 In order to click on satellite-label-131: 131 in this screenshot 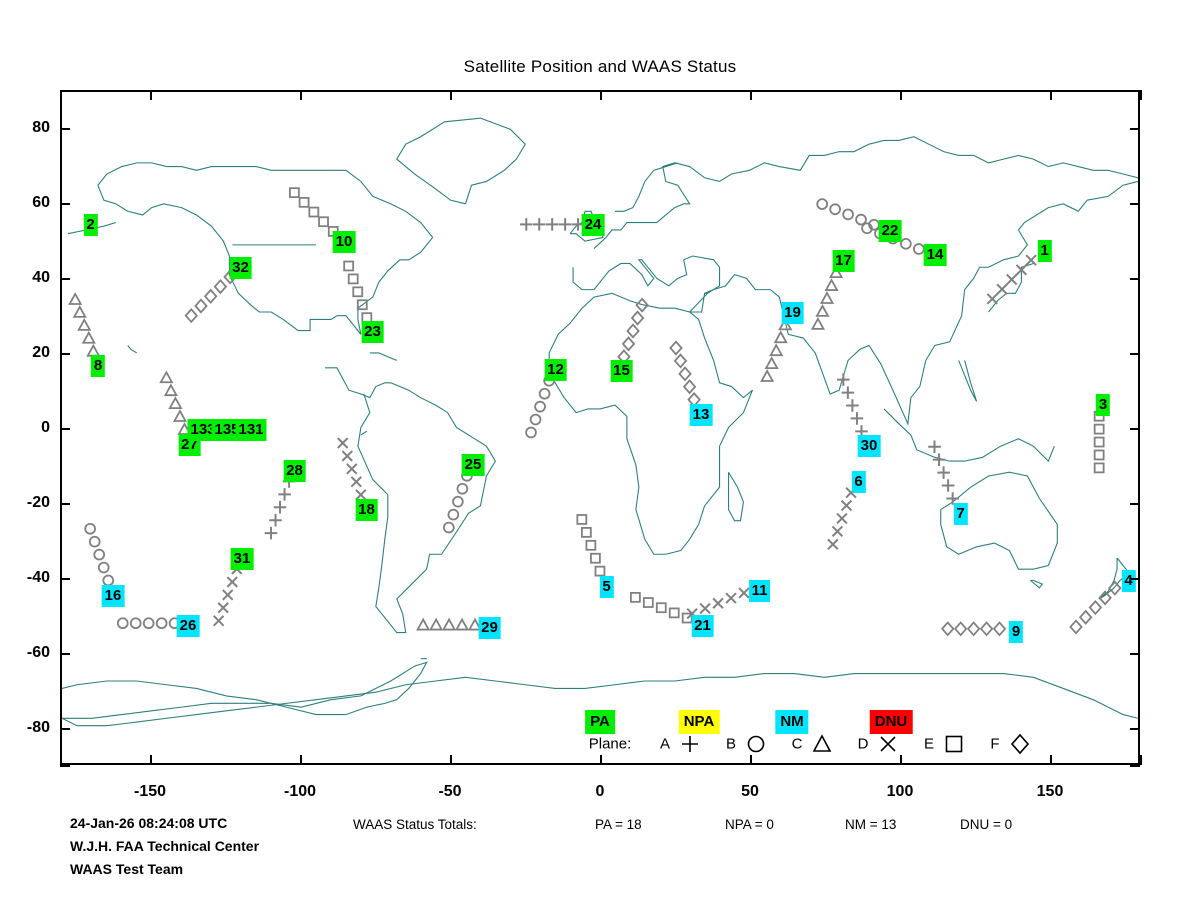, I will do `click(251, 429)`.